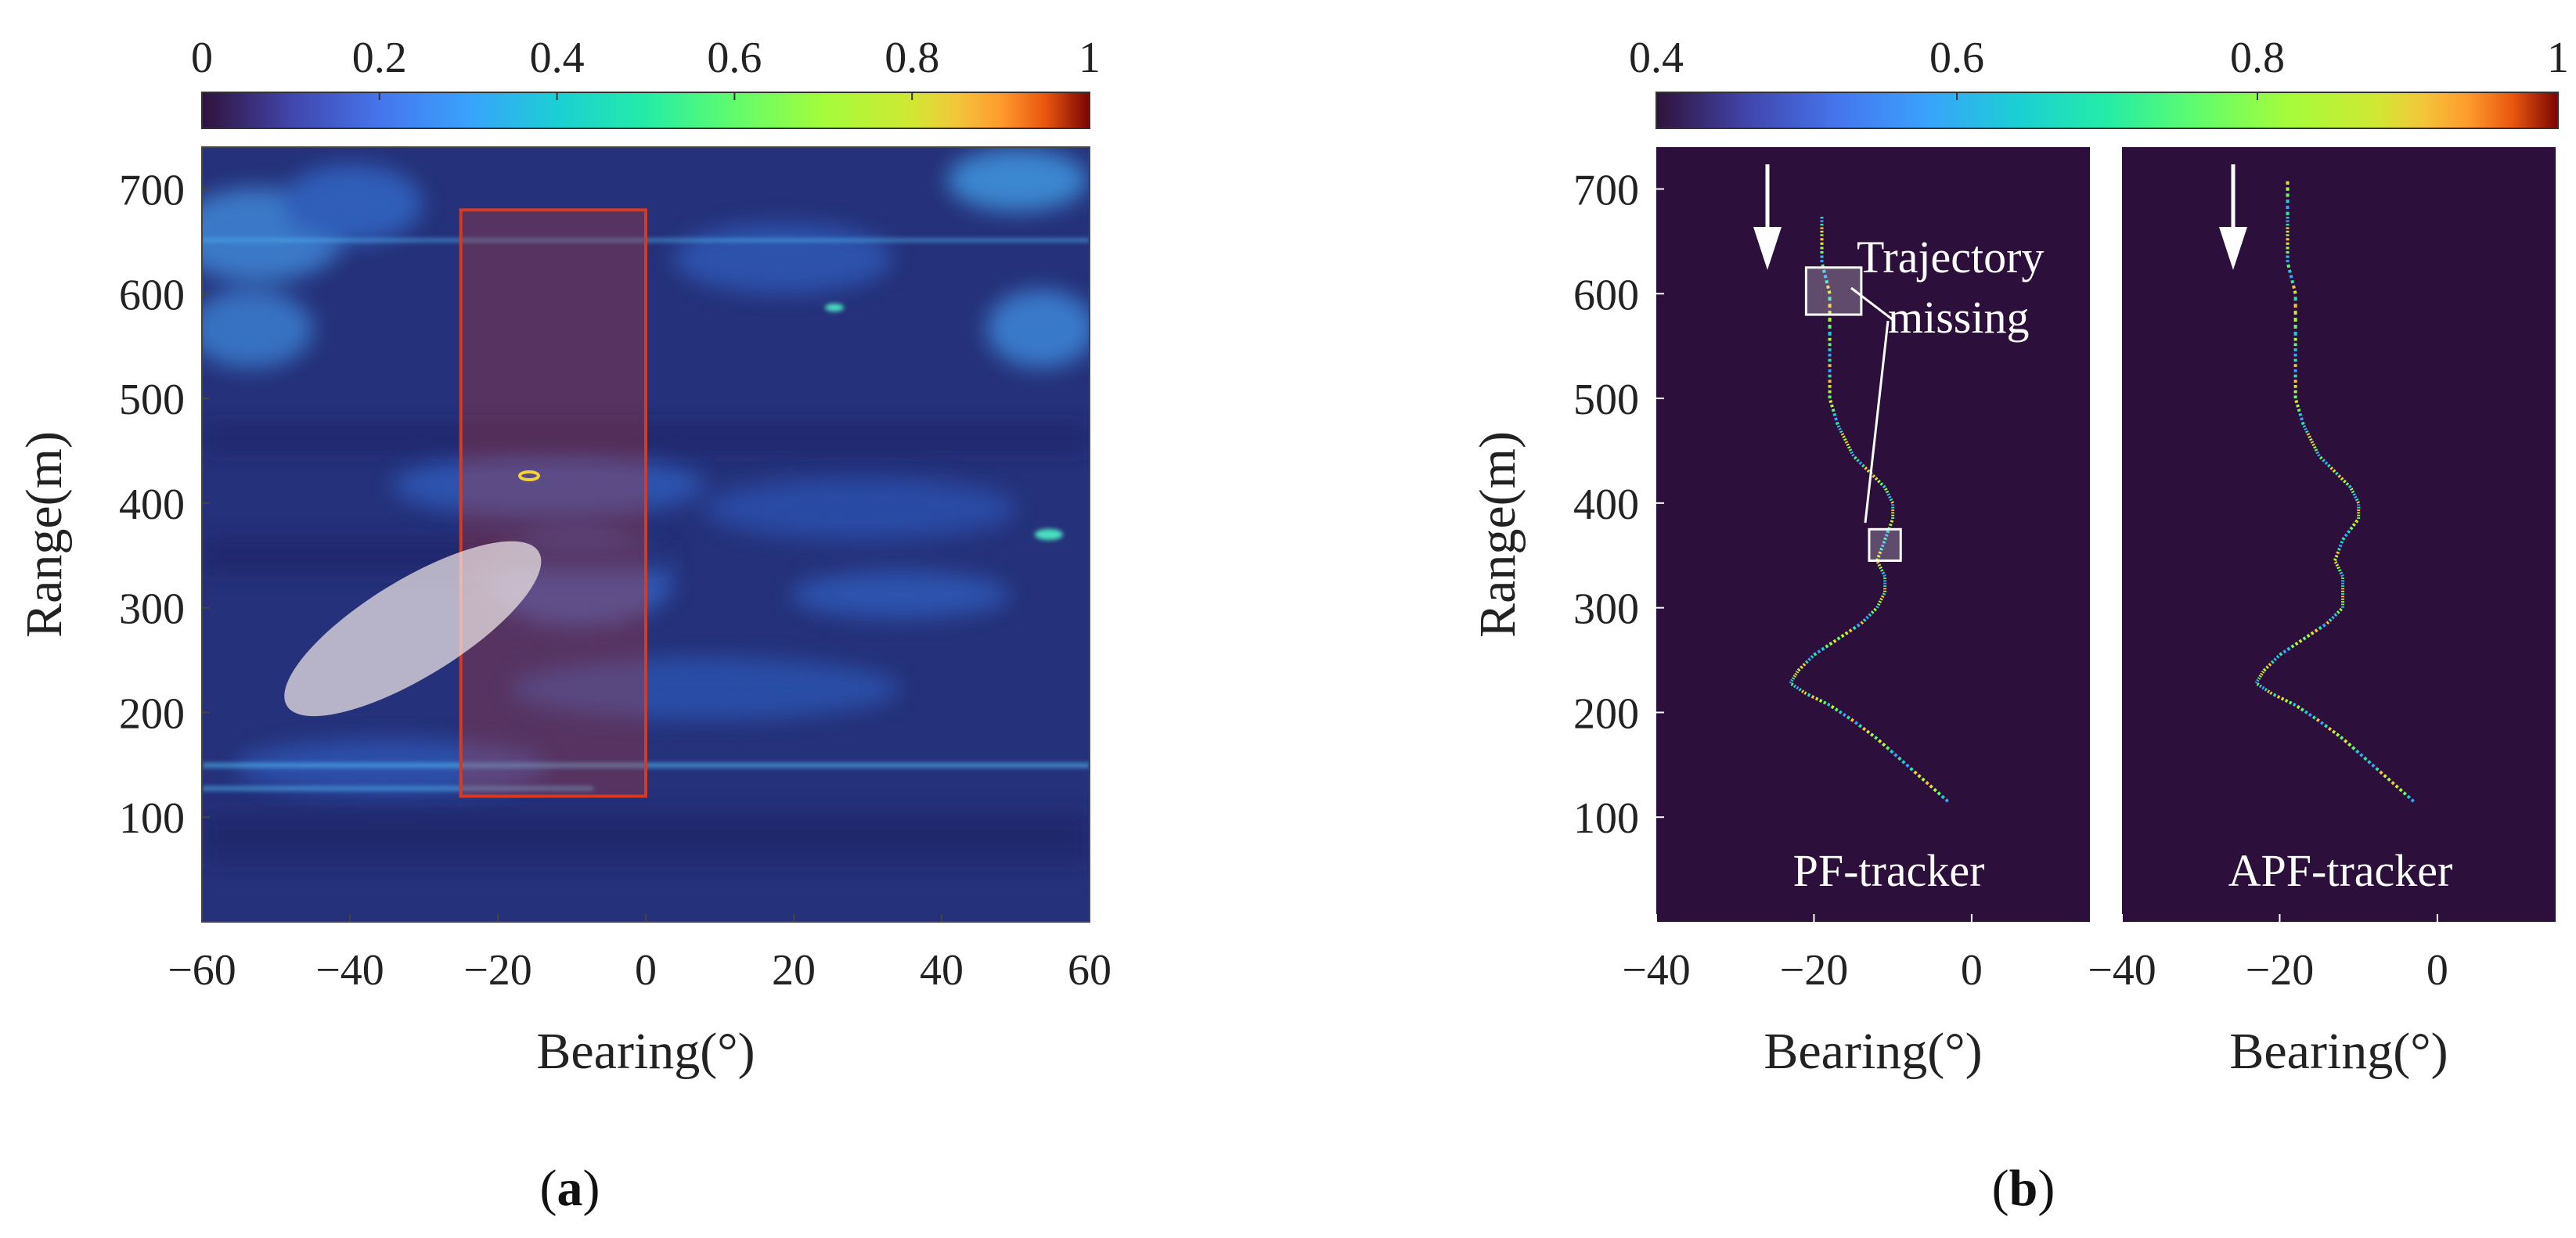 The image size is (2576, 1238). Describe the element at coordinates (1767, 217) in the screenshot. I see `arrow-pf` at that location.